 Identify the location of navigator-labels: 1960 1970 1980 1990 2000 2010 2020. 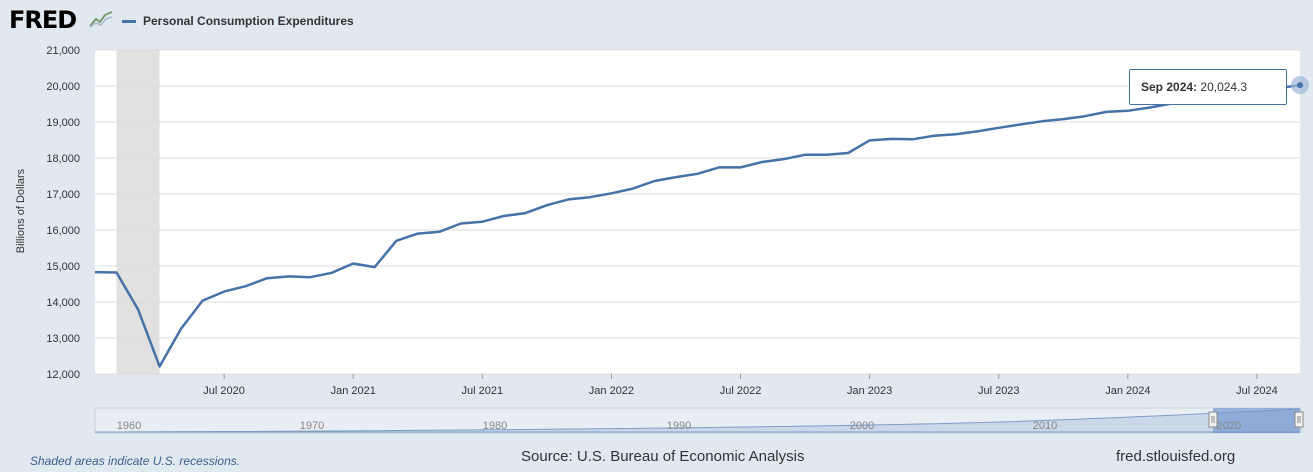
(679, 426).